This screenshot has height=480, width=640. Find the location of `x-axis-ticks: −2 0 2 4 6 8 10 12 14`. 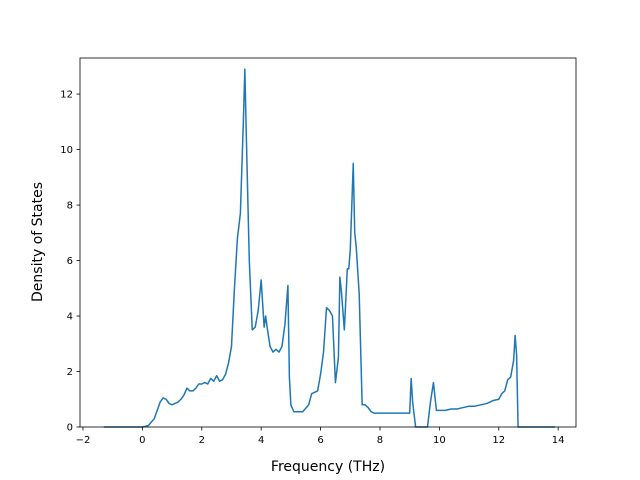

x-axis-ticks: −2 0 2 4 6 8 10 12 14 is located at coordinates (320, 436).